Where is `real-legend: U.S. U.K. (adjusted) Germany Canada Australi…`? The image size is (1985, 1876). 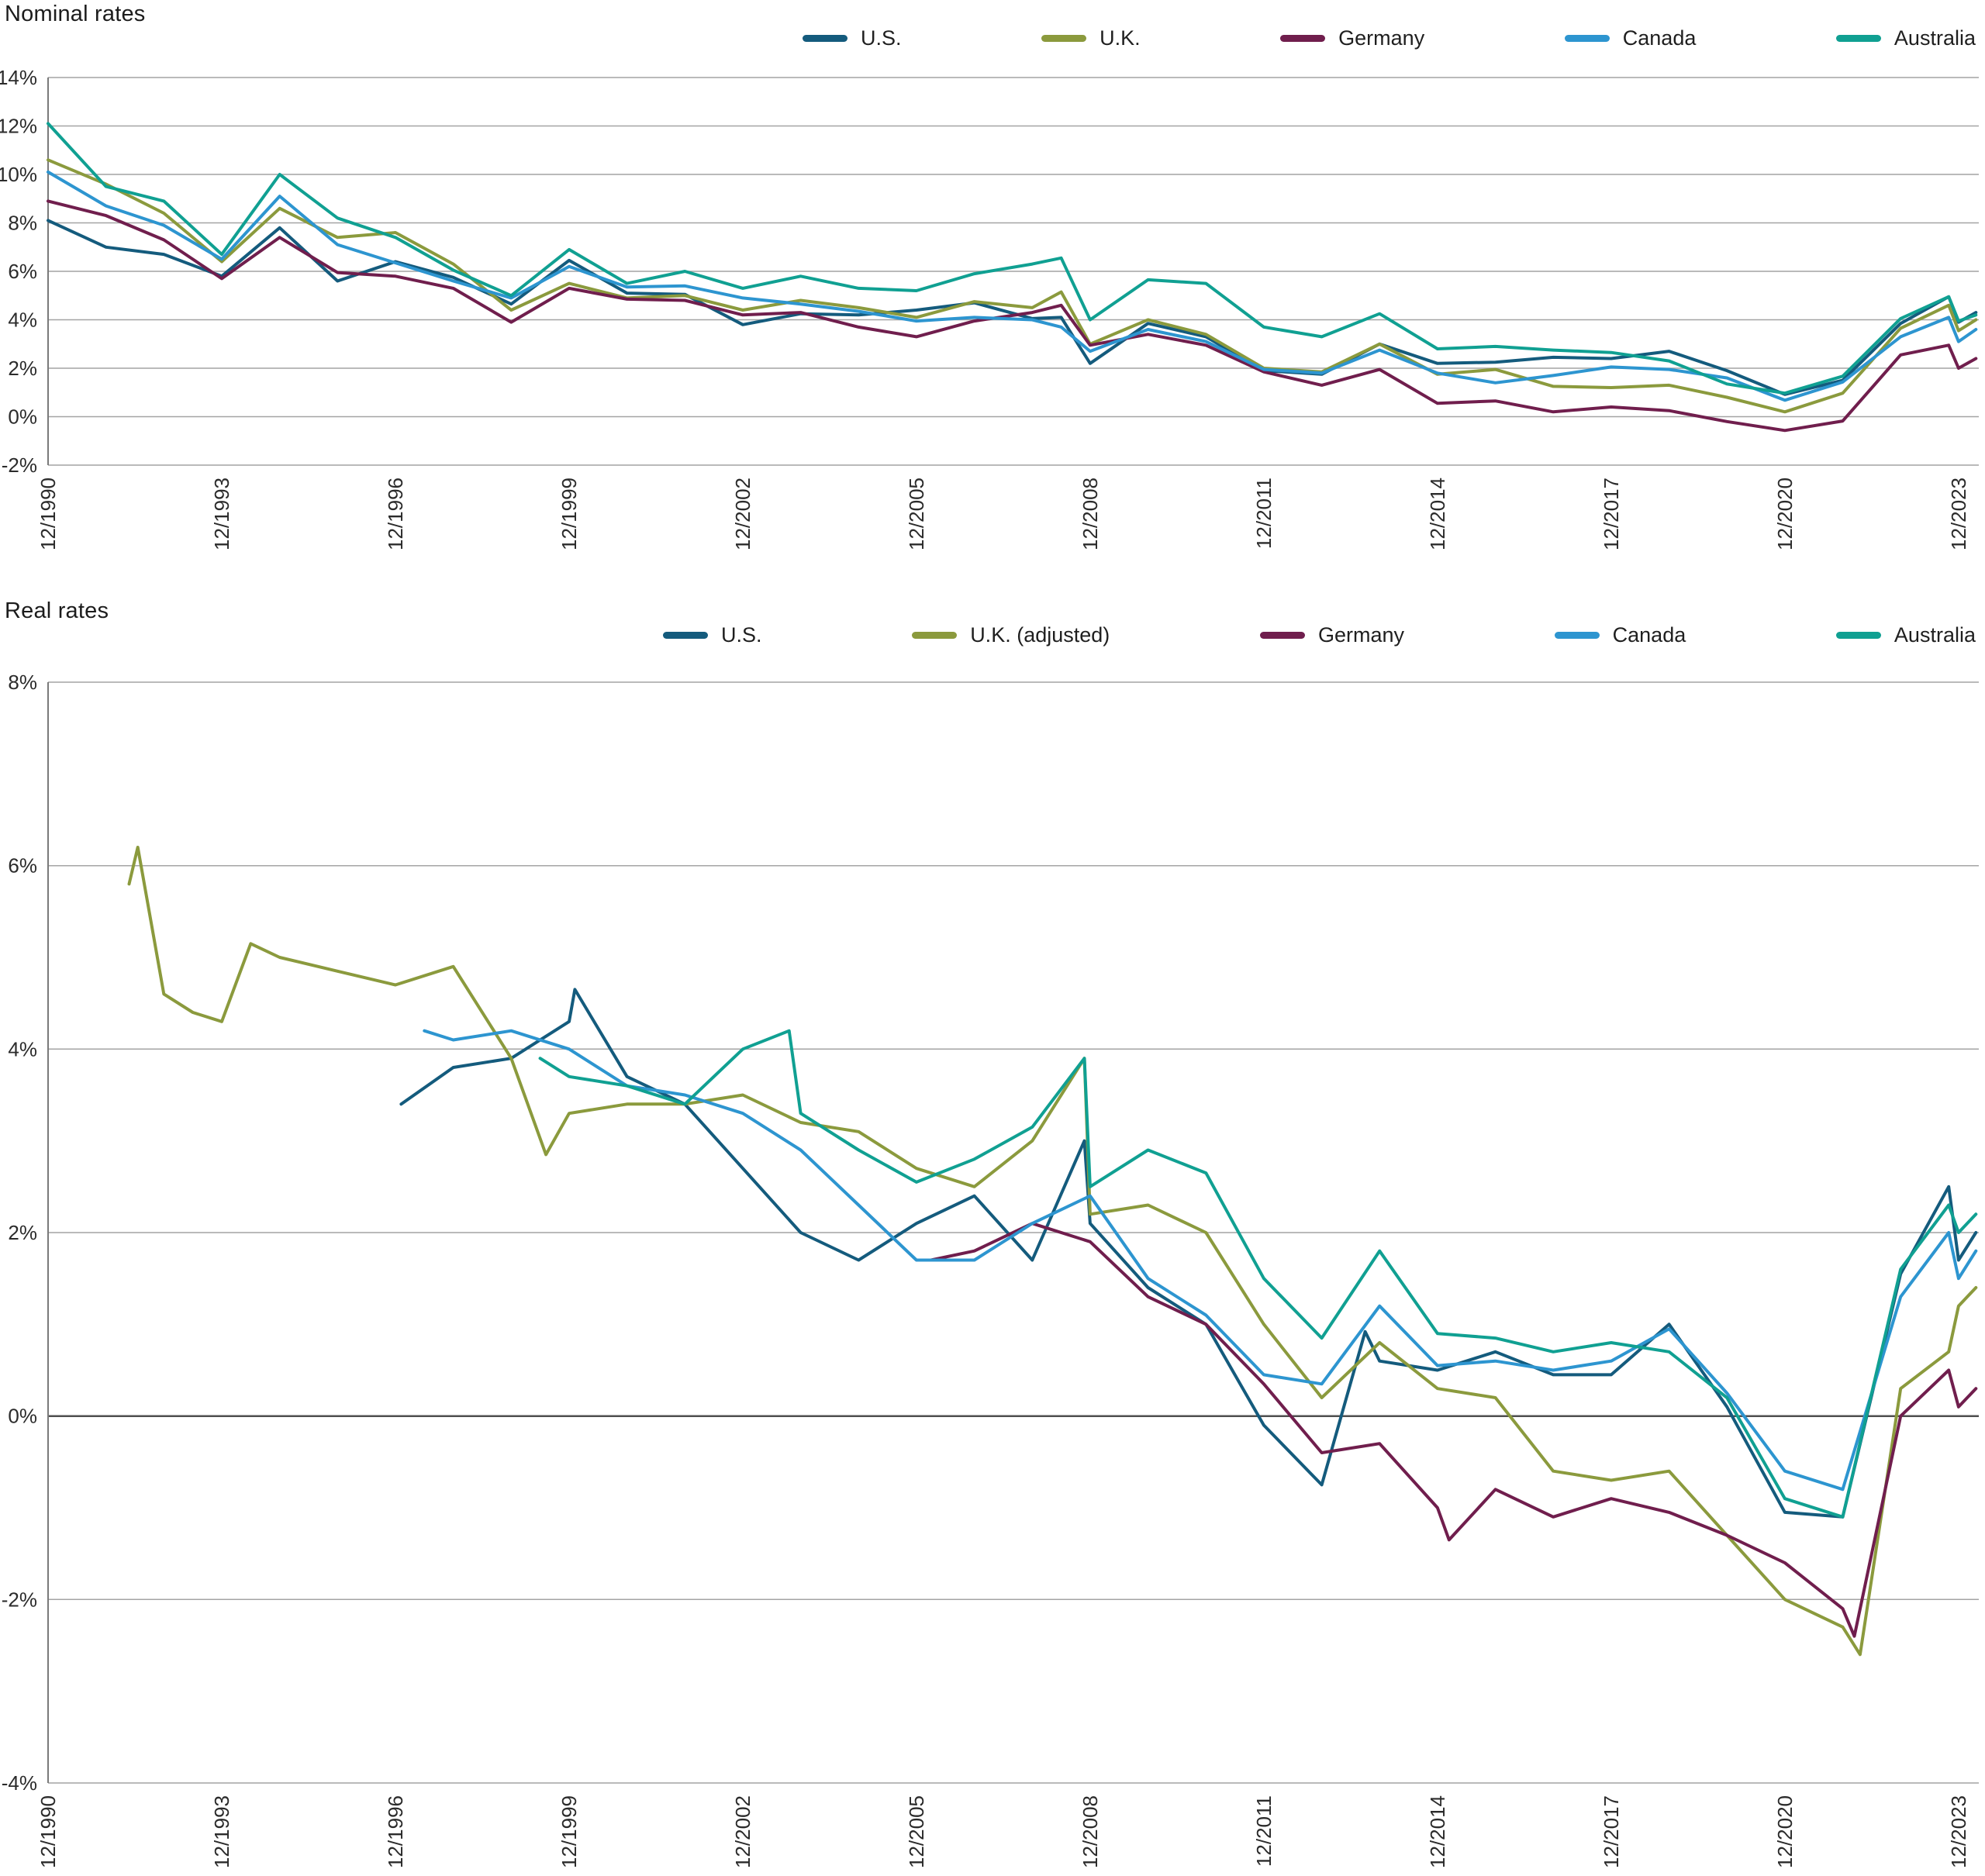
real-legend: U.S. U.K. (adjusted) Germany Canada Australi… is located at coordinates (1319, 635).